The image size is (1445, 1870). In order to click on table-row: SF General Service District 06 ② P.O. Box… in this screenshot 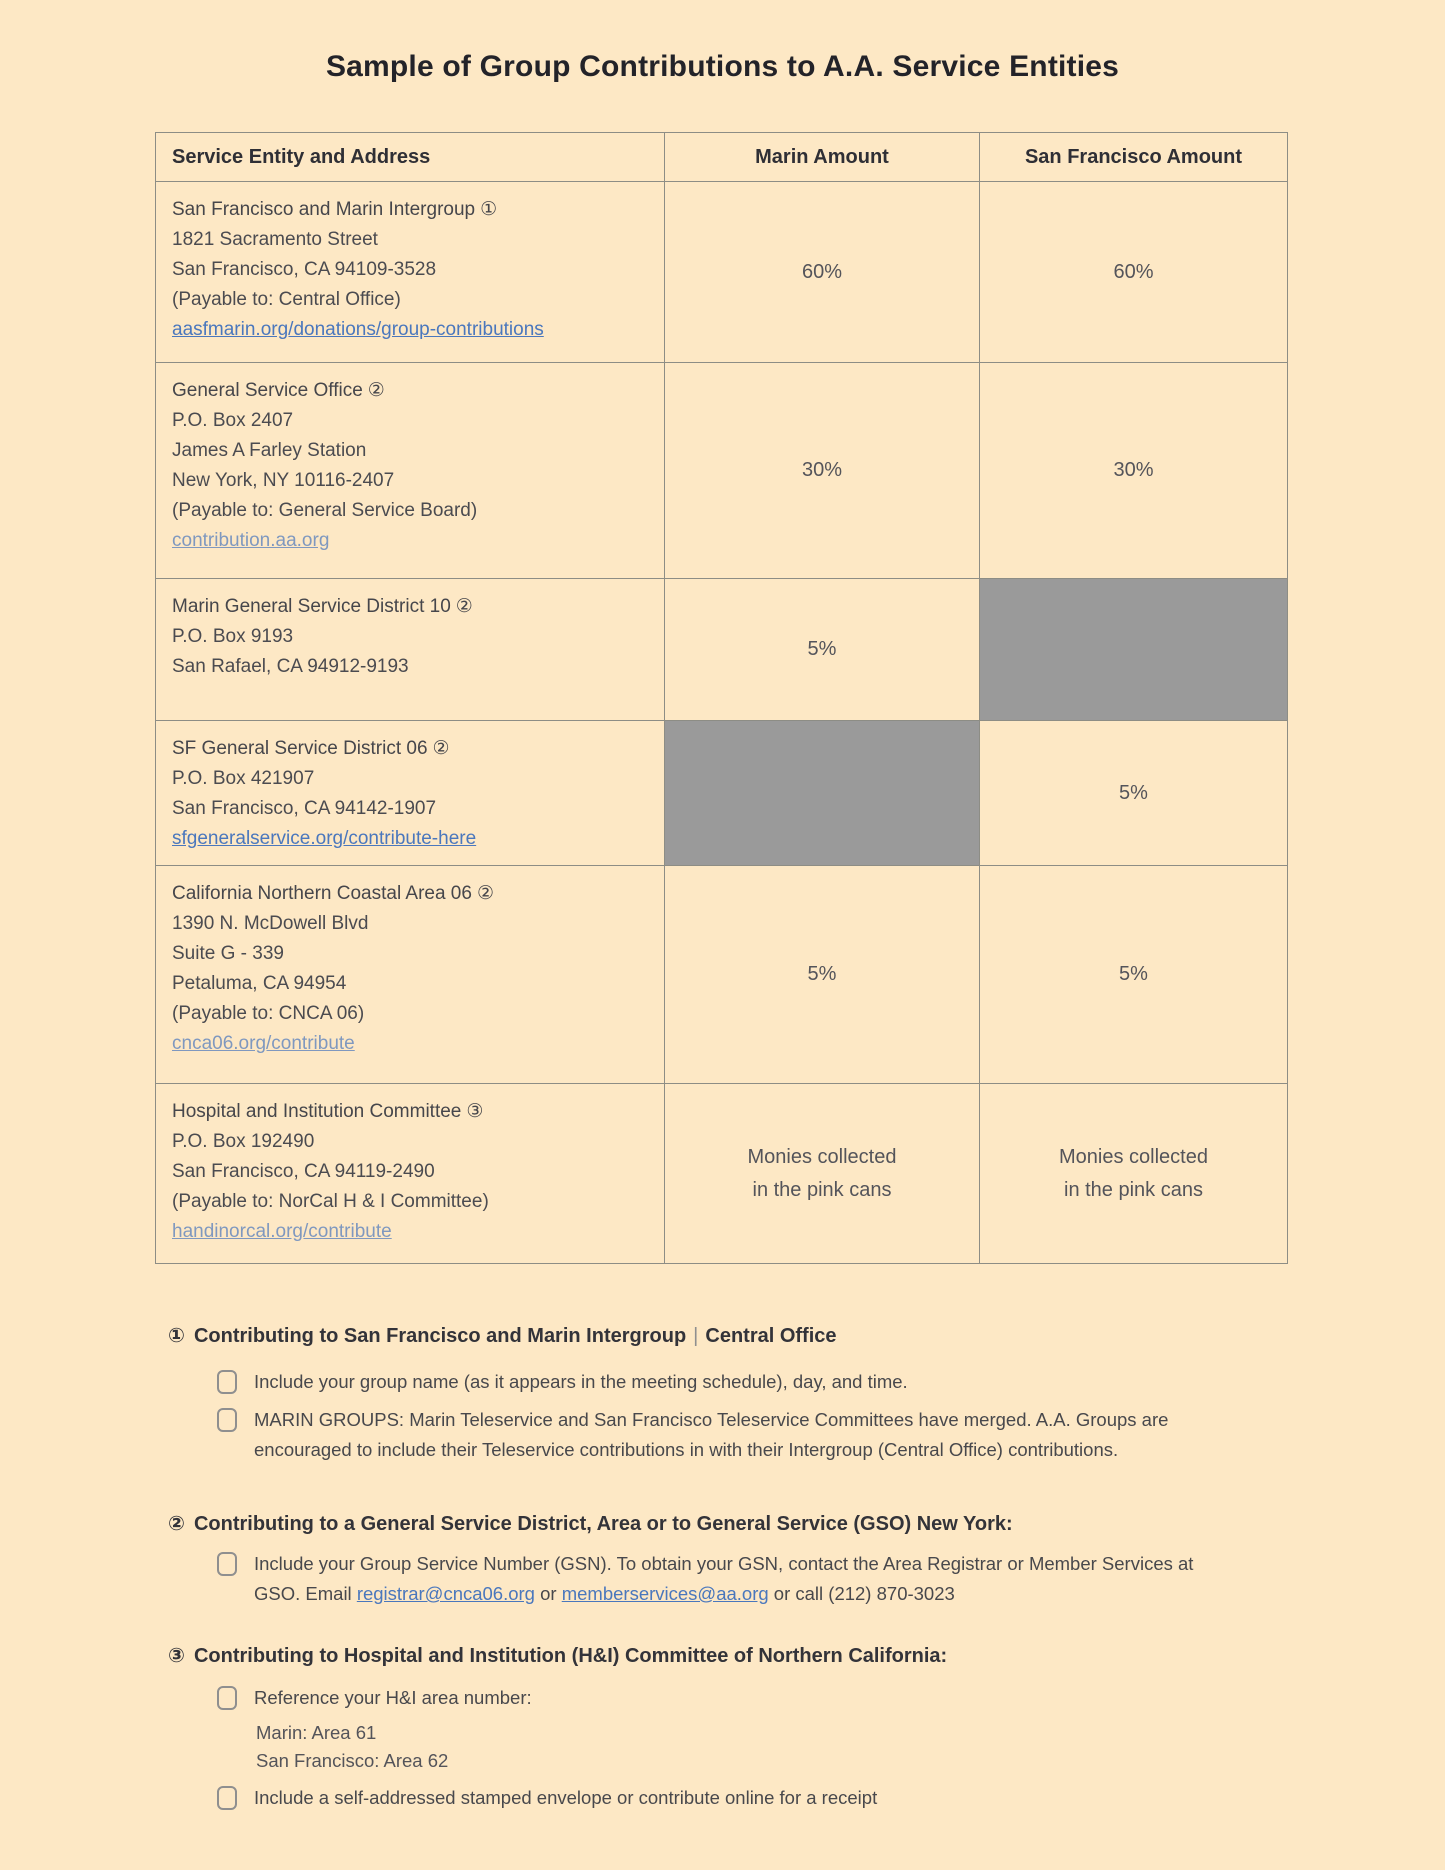, I will do `click(721, 793)`.